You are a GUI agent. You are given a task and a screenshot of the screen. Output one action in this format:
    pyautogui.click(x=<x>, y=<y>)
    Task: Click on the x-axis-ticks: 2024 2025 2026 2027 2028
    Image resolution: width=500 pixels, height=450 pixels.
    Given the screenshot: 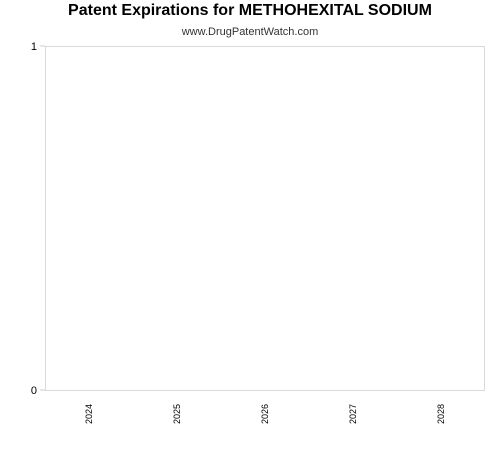 What is the action you would take?
    pyautogui.click(x=265, y=414)
    